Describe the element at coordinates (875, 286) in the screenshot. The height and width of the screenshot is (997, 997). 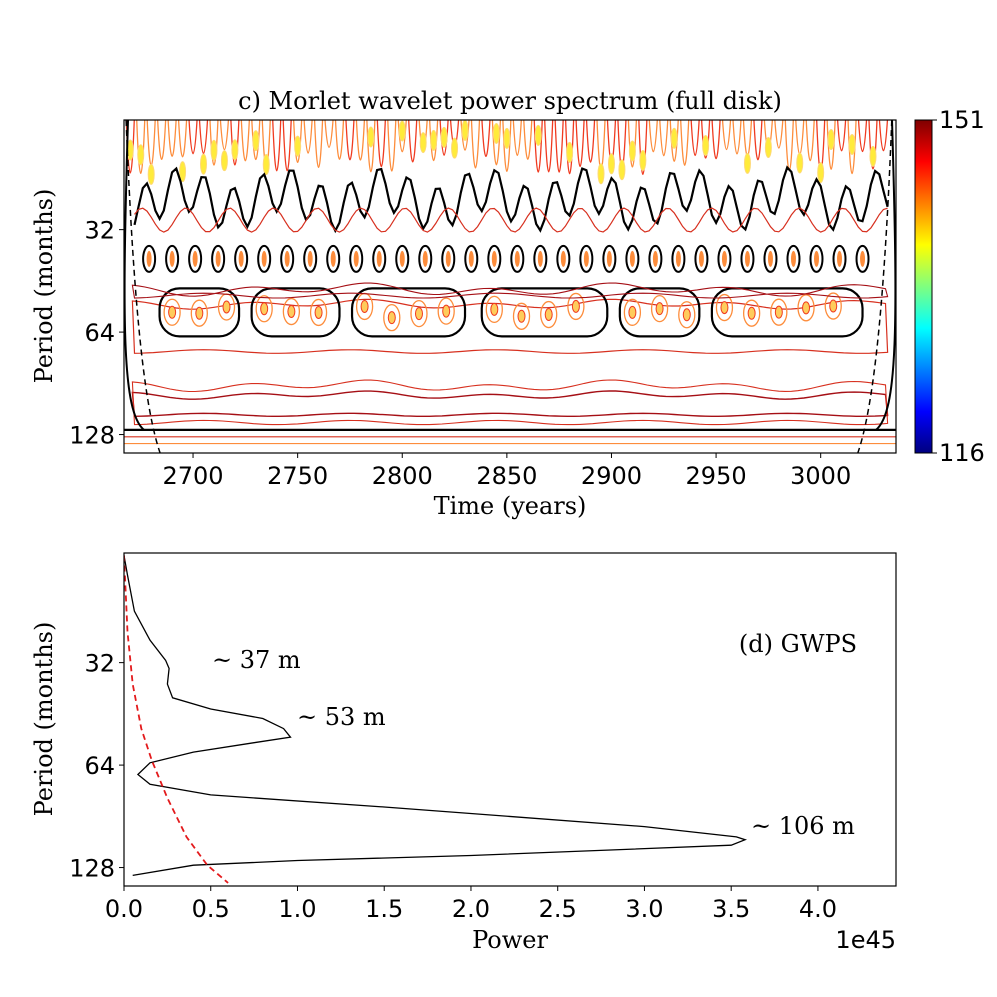
I see `cone-of-influence-right` at that location.